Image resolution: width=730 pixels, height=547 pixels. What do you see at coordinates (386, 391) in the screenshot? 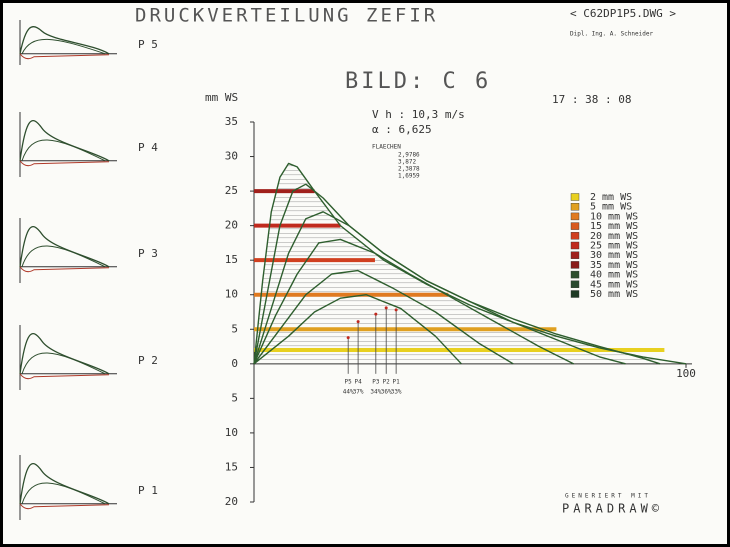
I see `sensor-percent: 36%` at bounding box center [386, 391].